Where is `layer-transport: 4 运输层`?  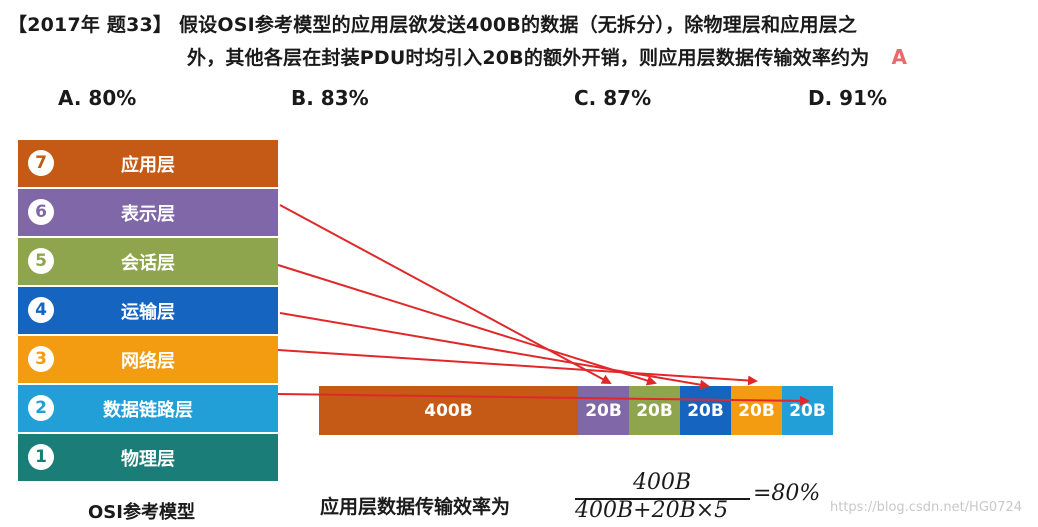 layer-transport: 4 运输层 is located at coordinates (148, 310).